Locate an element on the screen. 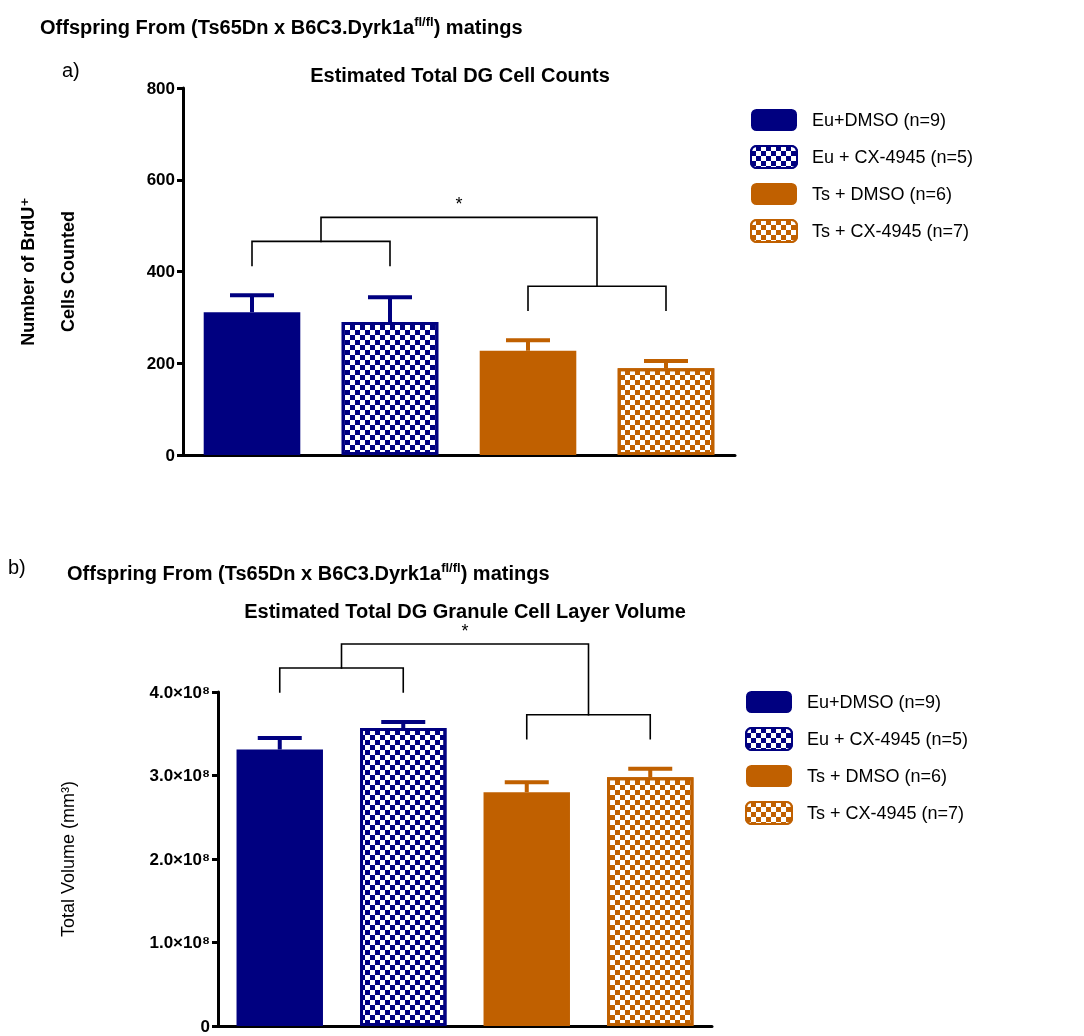  y-axis-title: Total Volume (mm³) is located at coordinates (68, 859).